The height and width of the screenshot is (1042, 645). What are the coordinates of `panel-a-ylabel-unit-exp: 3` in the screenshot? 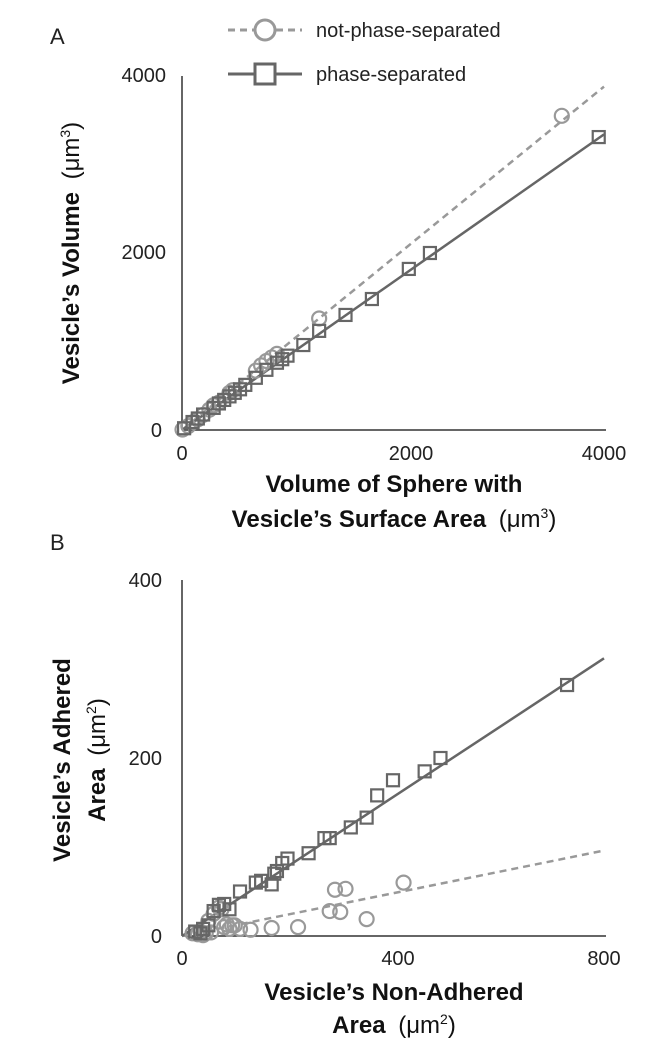 It's located at (65, 134).